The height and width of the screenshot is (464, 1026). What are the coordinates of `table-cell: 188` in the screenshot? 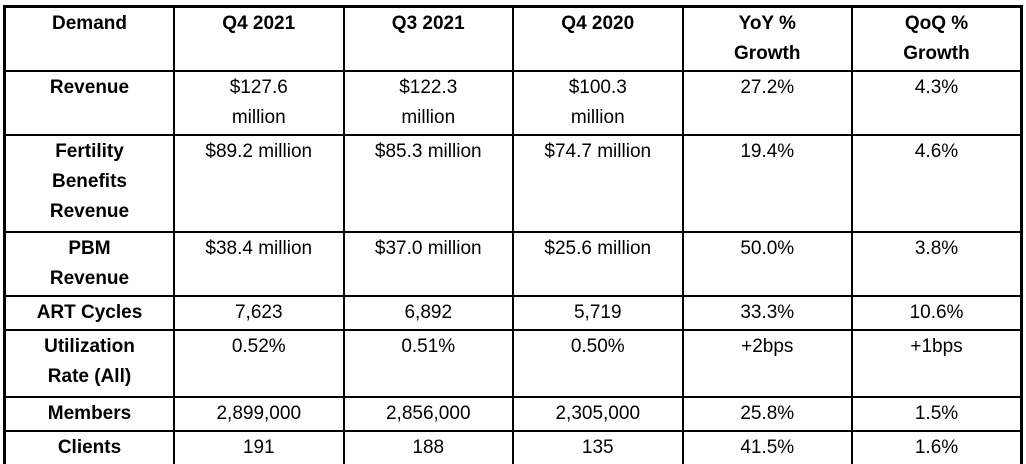 It's located at (428, 447).